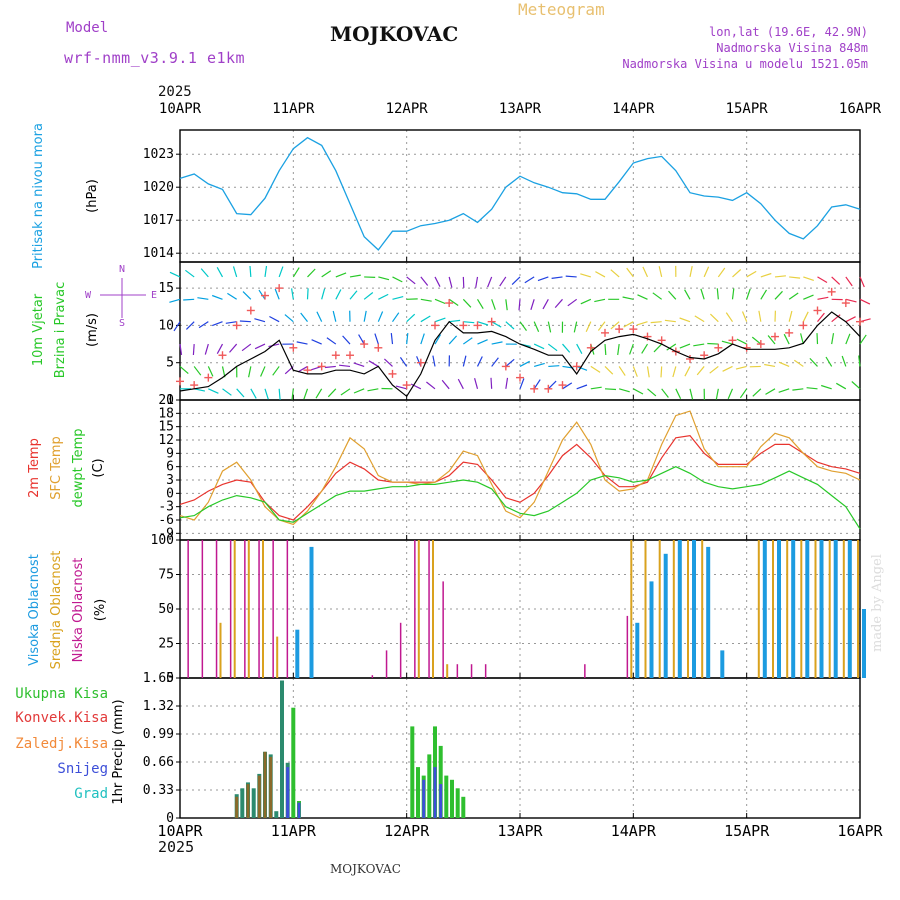 Image resolution: width=900 pixels, height=900 pixels. Describe the element at coordinates (180, 831) in the screenshot. I see `bottom-day-label: 10APR` at that location.